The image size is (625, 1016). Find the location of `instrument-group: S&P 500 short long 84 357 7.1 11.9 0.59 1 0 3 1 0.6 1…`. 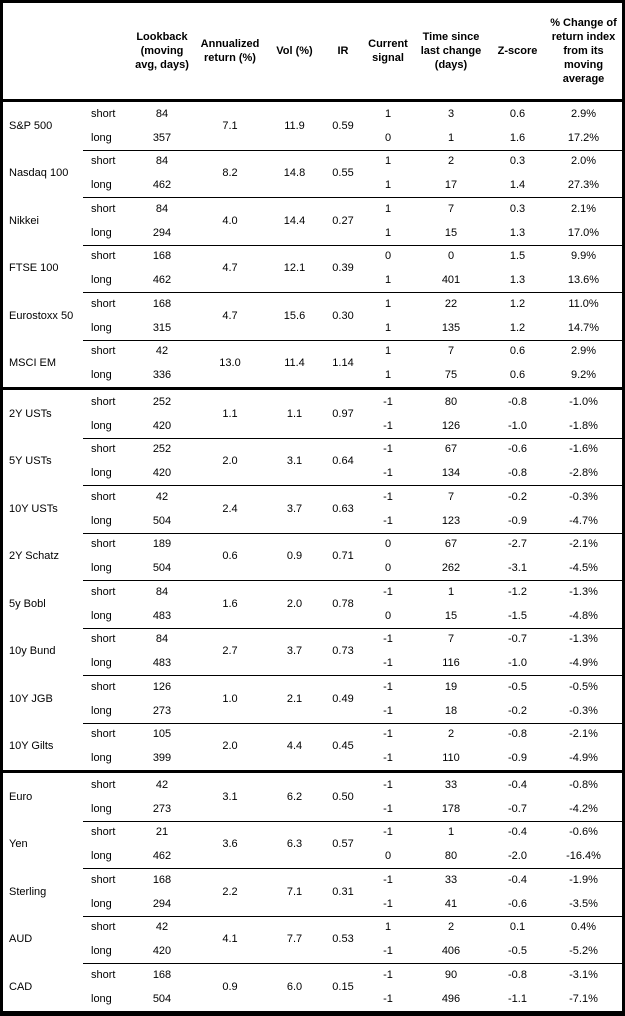

instrument-group: S&P 500 short long 84 357 7.1 11.9 0.59 1 0 3 1 0.6 1… is located at coordinates (312, 126).